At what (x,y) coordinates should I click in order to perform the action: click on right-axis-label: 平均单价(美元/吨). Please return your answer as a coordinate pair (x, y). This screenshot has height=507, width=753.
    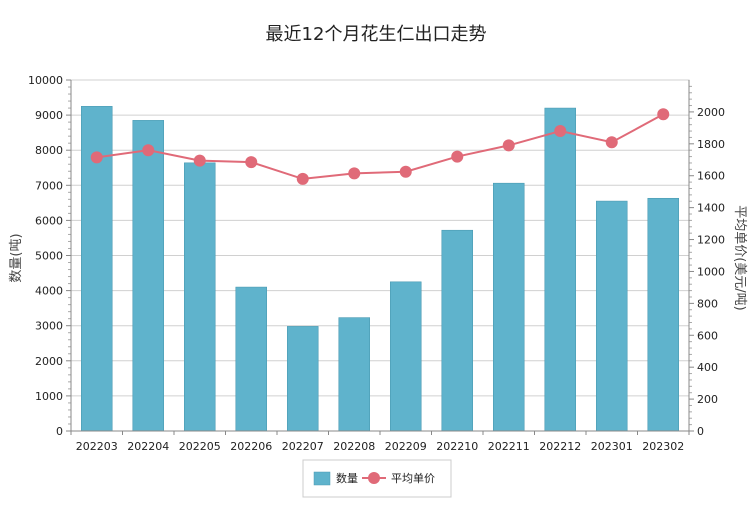
    Looking at the image, I should click on (739, 258).